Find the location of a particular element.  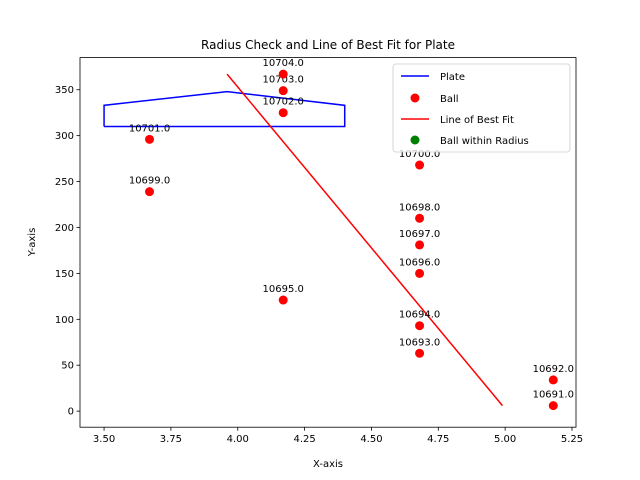

x-tick-label: 4.50 is located at coordinates (371, 439).